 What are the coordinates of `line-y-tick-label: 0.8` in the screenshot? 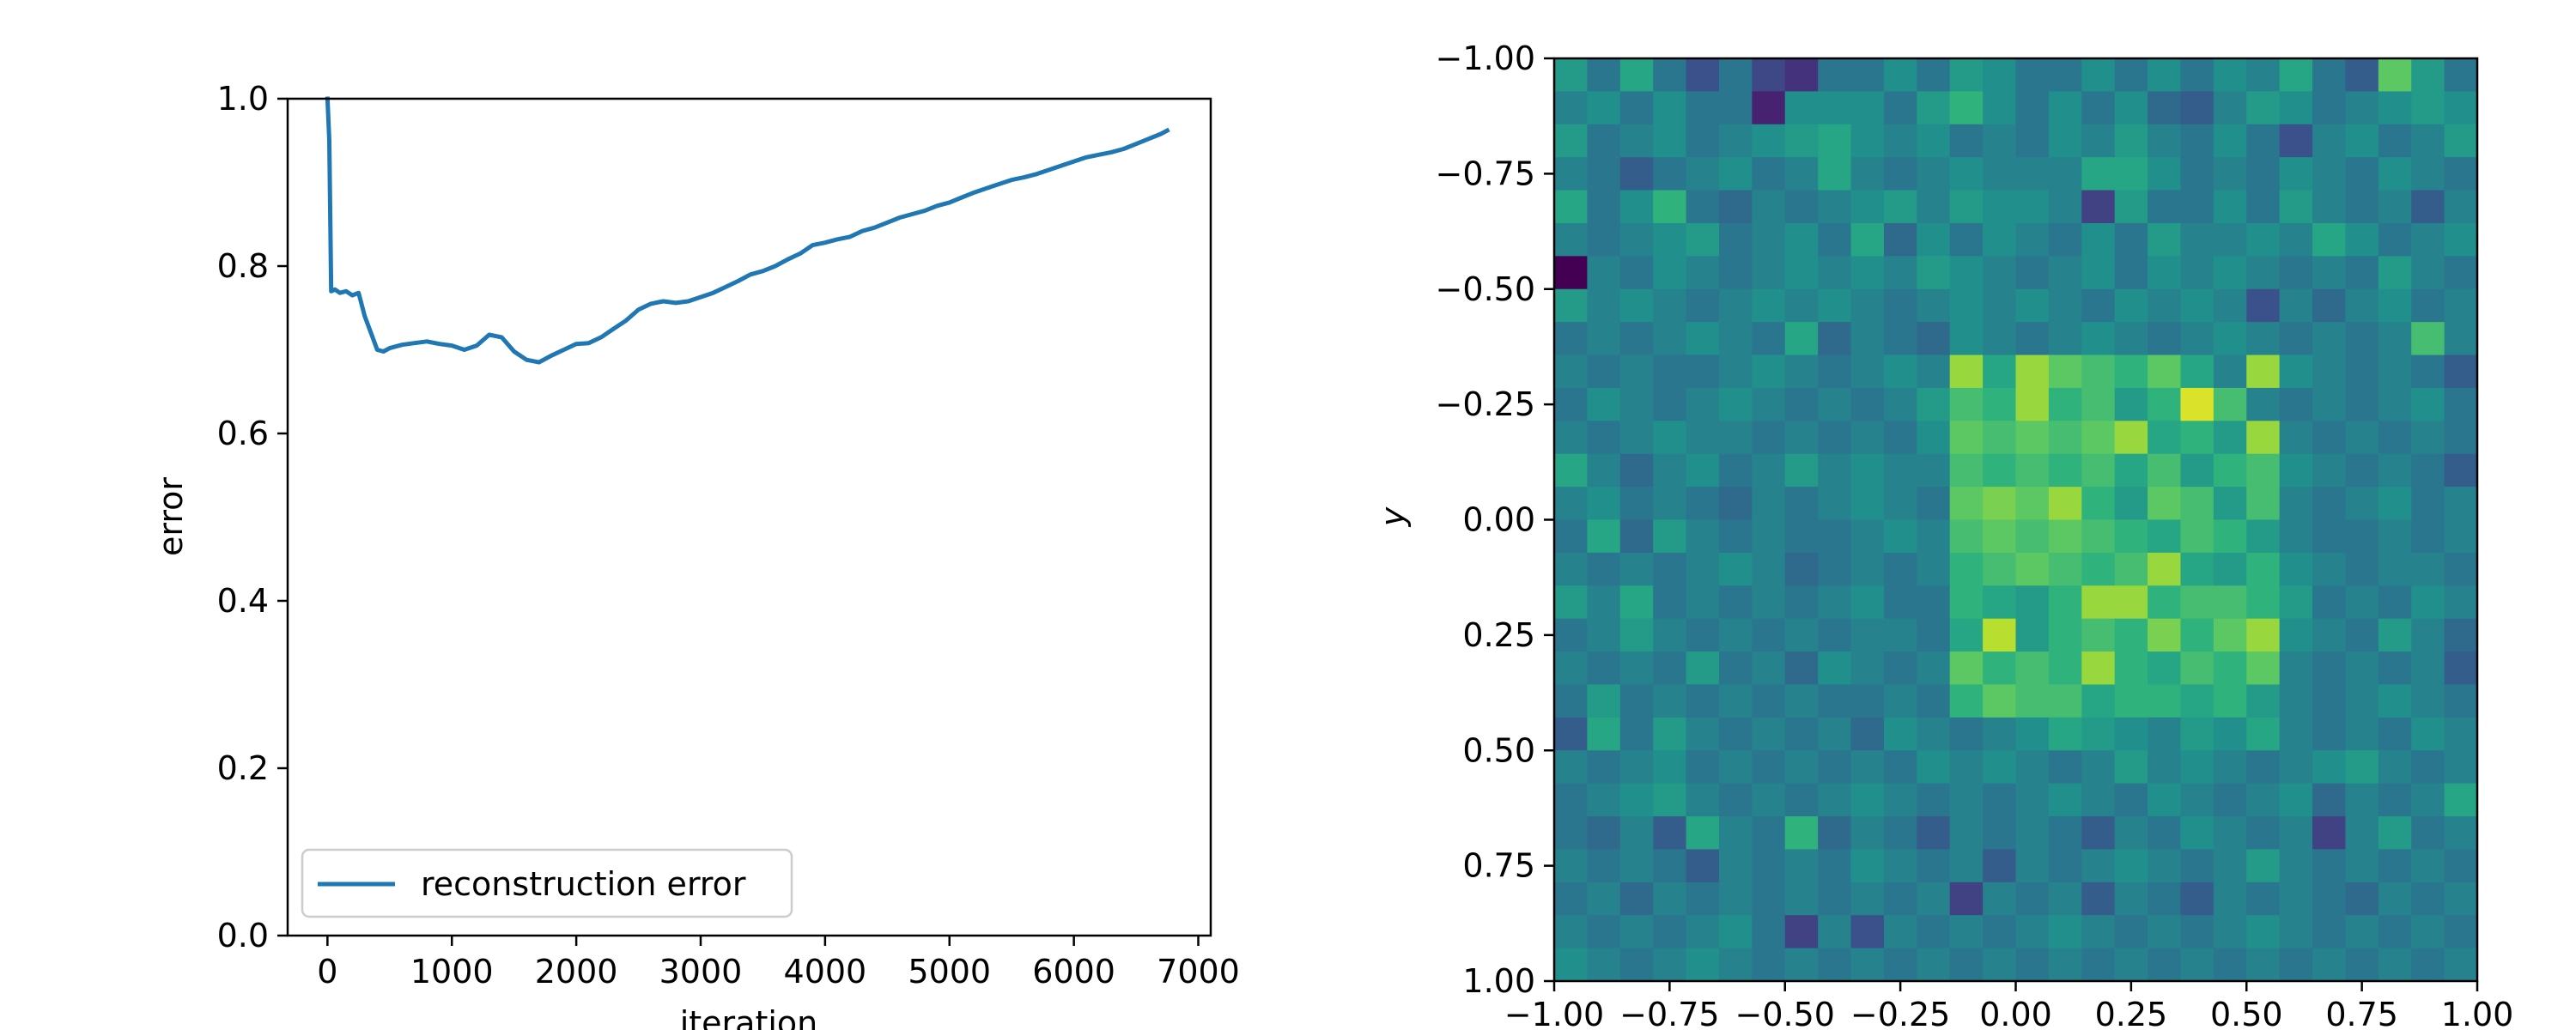 It's located at (243, 266).